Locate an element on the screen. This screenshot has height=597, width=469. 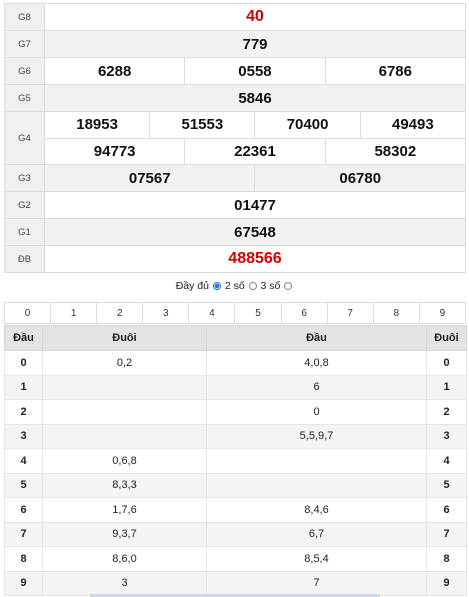
table-row: 5 8,3,3 5 is located at coordinates (235, 485).